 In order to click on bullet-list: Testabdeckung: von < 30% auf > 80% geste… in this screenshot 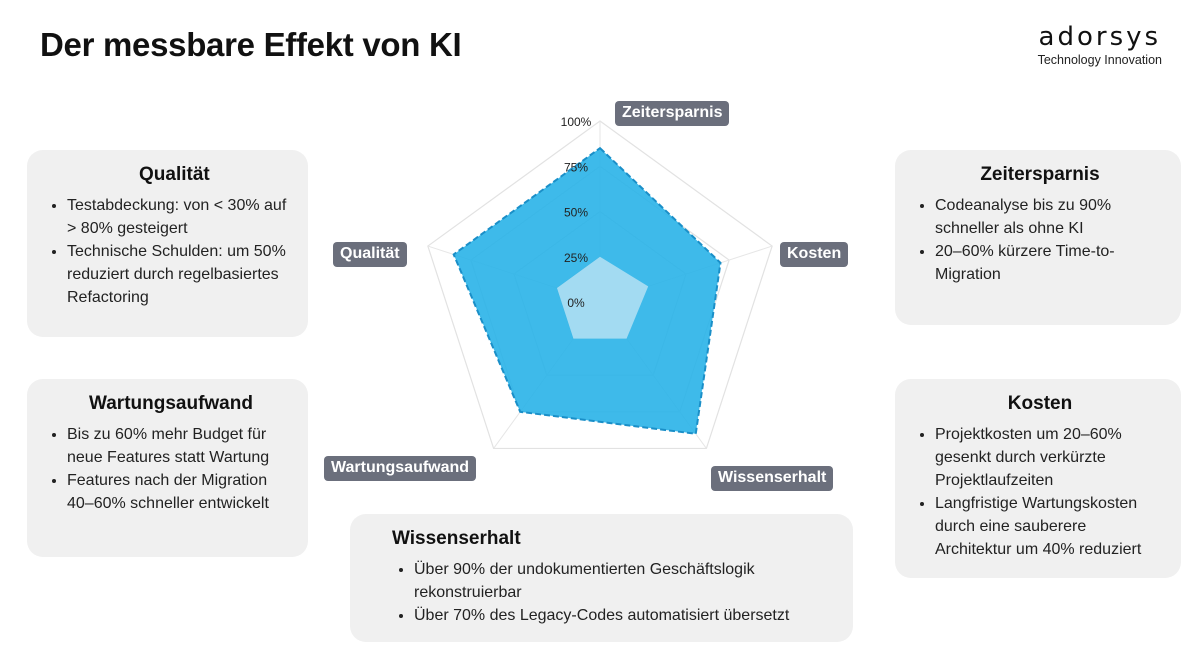, I will do `click(169, 251)`.